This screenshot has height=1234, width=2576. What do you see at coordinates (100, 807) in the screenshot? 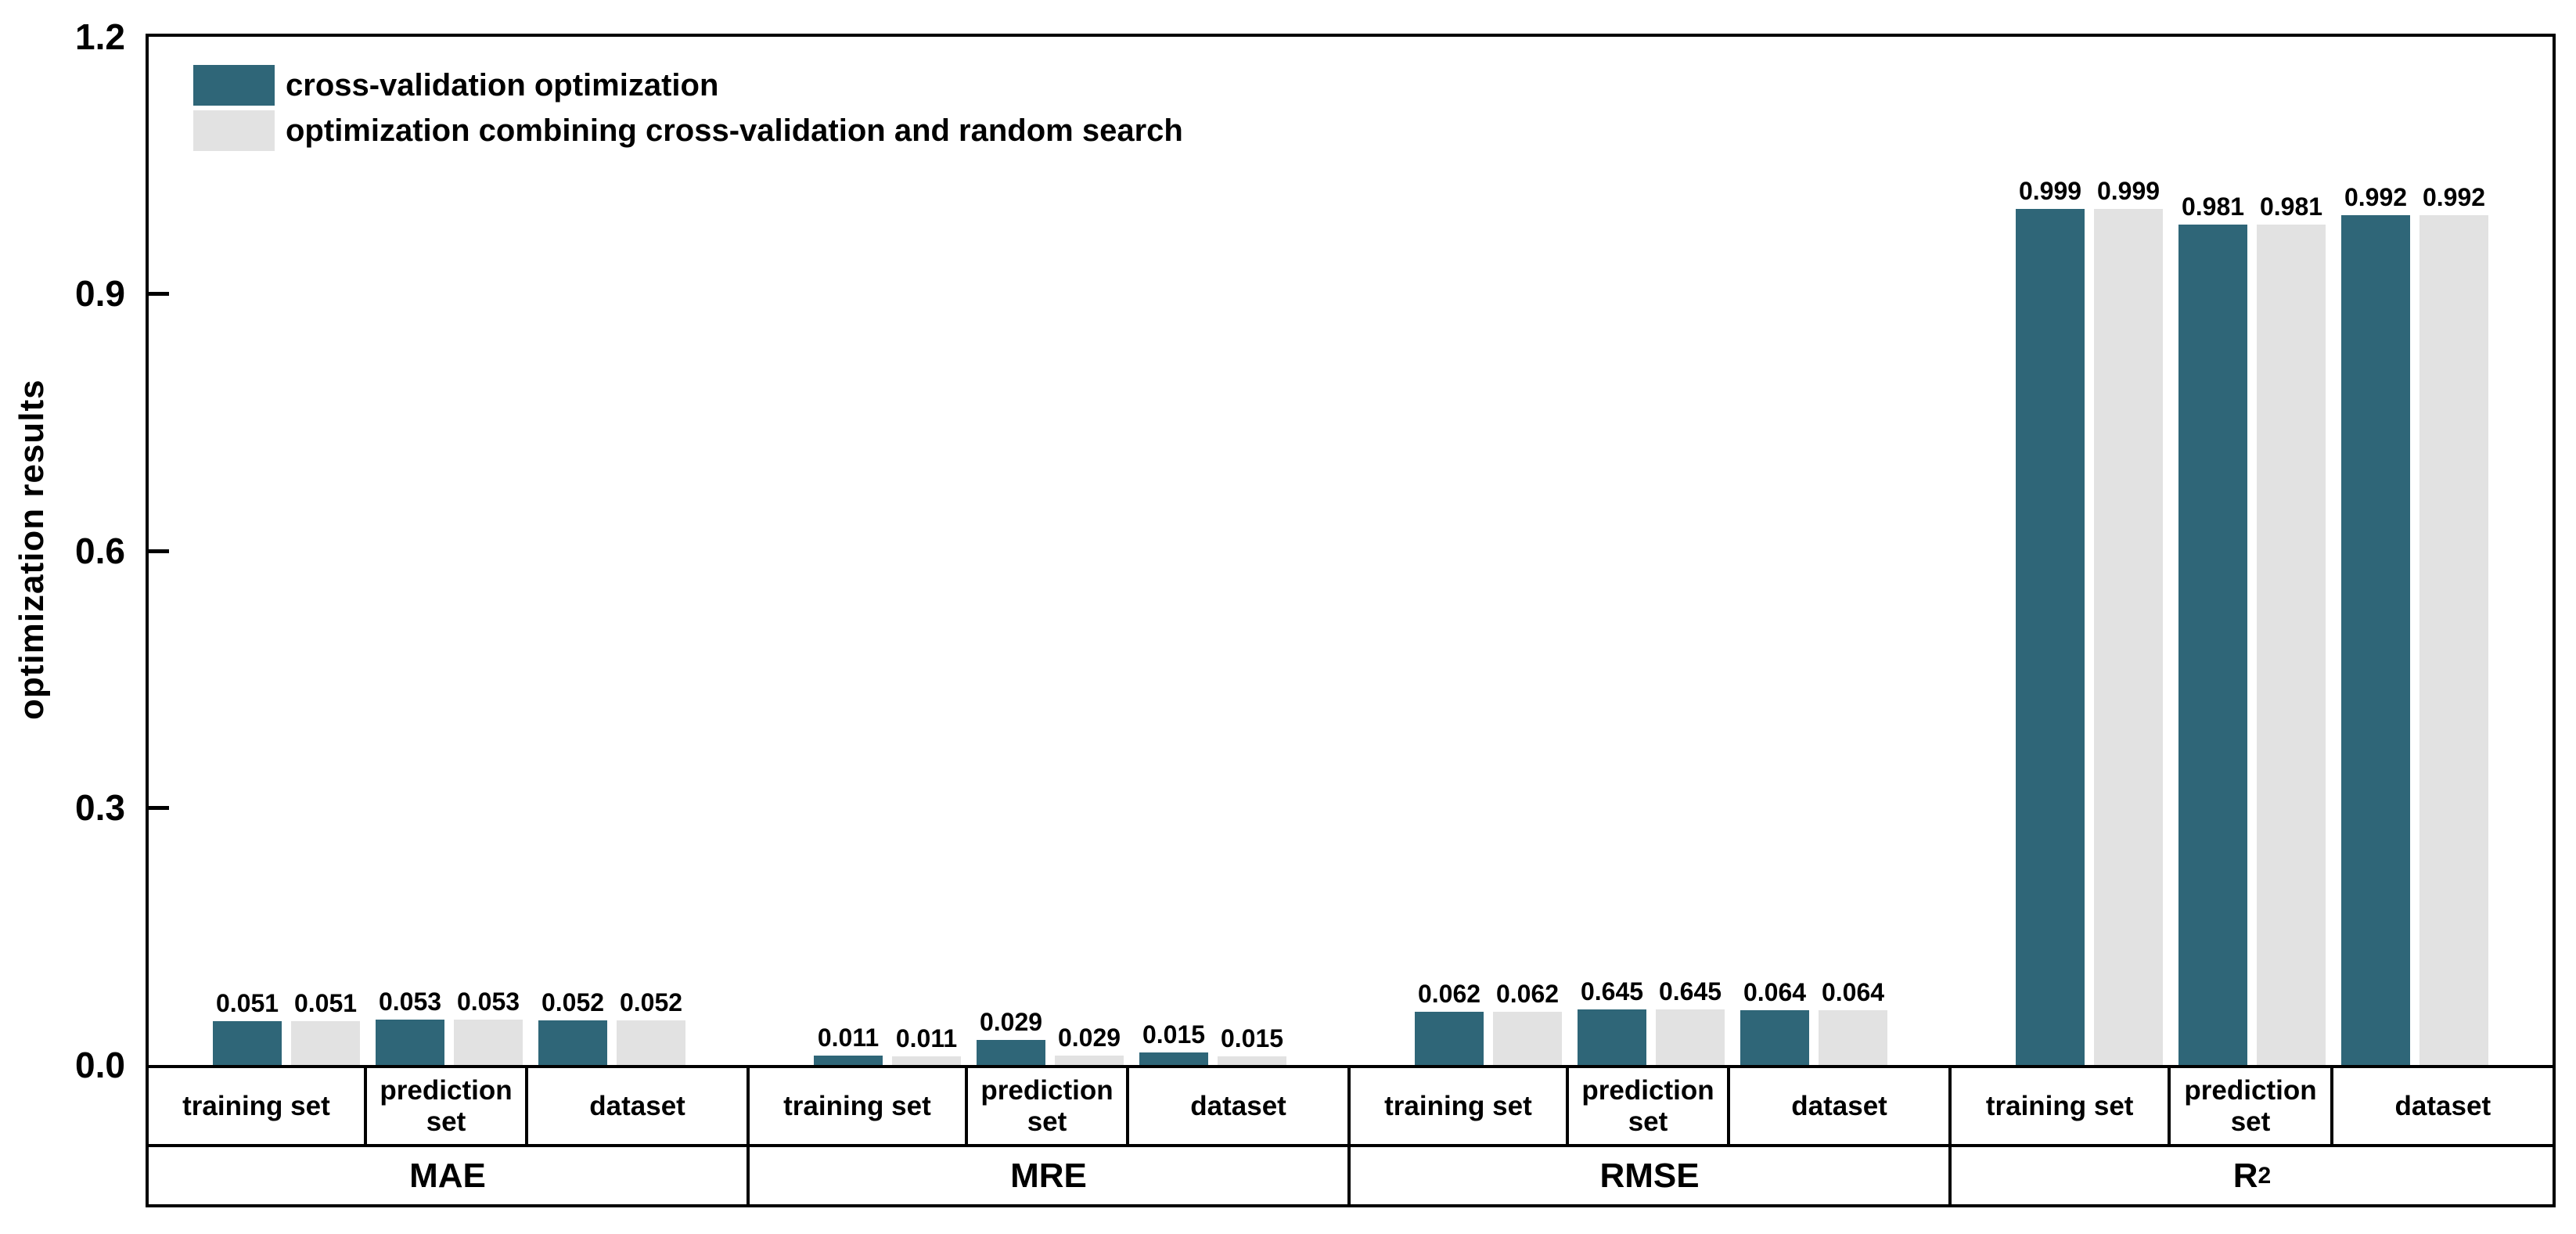
I see `y-tick-label-0.3: 0.3` at bounding box center [100, 807].